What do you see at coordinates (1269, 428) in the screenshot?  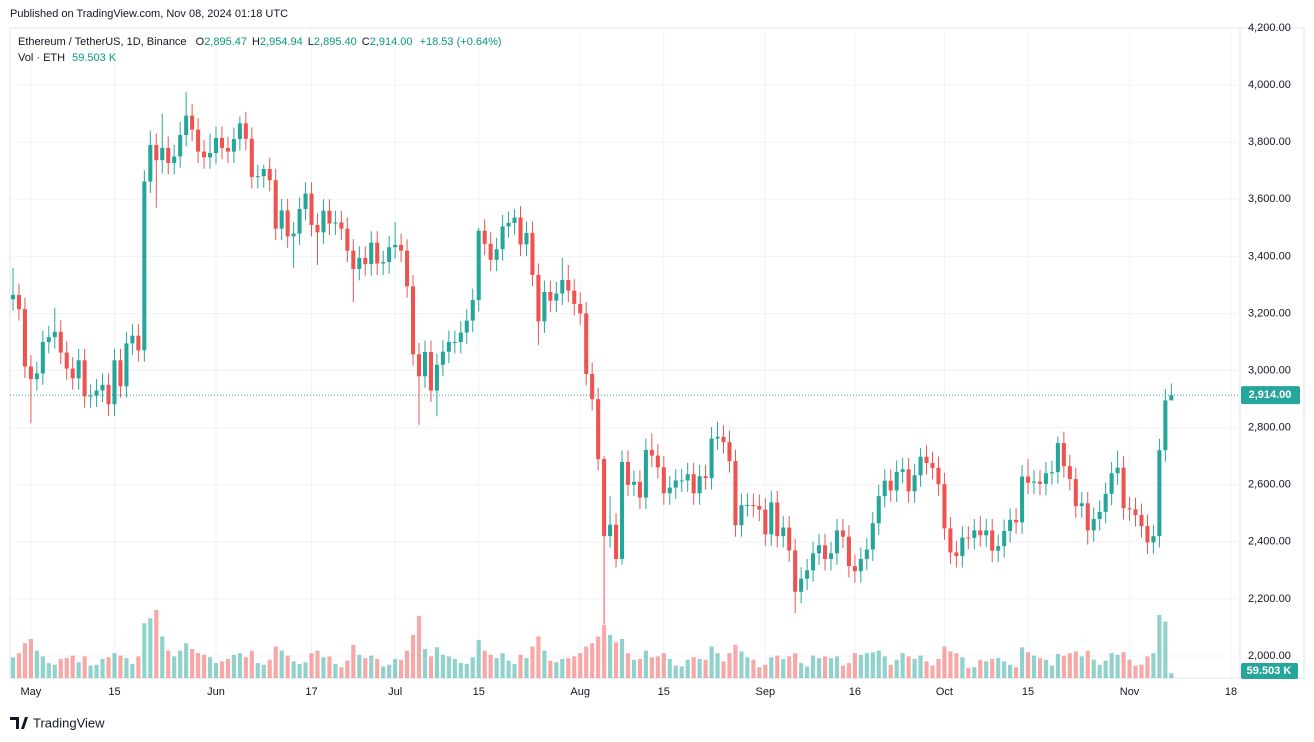 I see `y-tick-label: 2,800.00` at bounding box center [1269, 428].